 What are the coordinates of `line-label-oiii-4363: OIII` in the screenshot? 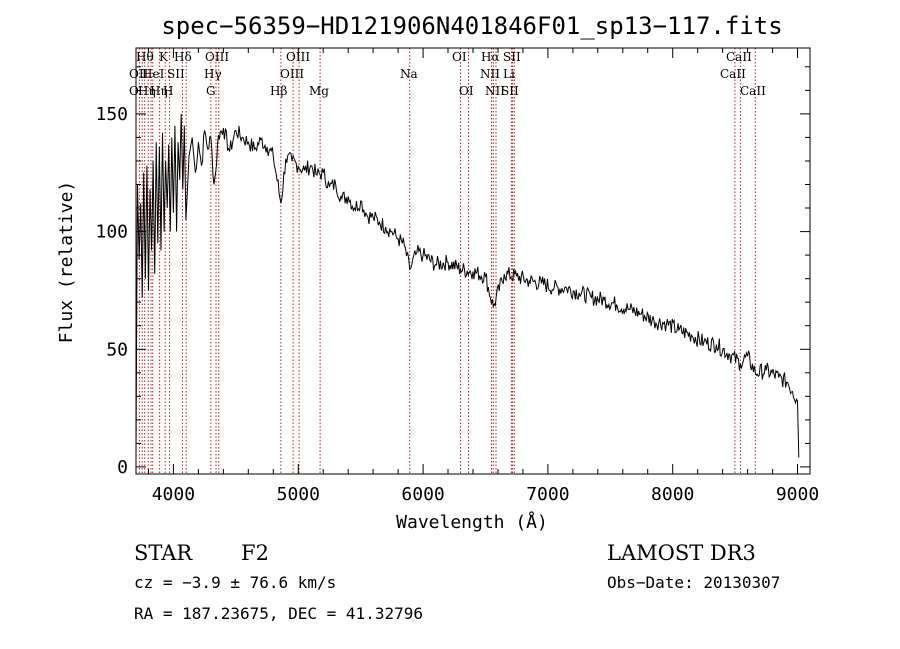 It's located at (217, 57).